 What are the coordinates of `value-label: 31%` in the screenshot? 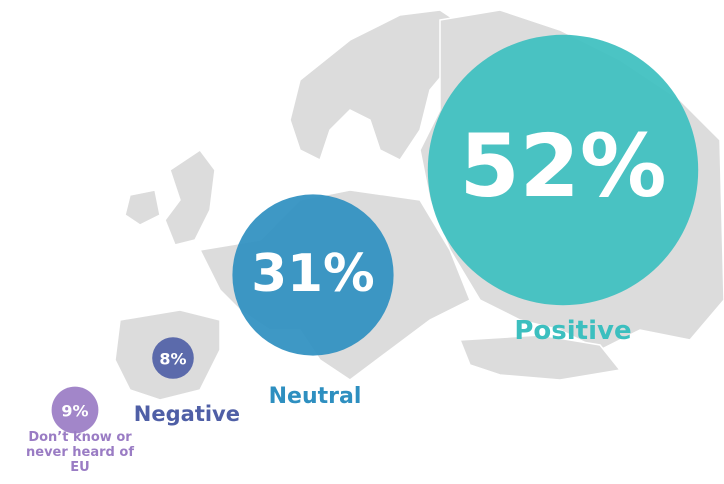 It's located at (312, 274).